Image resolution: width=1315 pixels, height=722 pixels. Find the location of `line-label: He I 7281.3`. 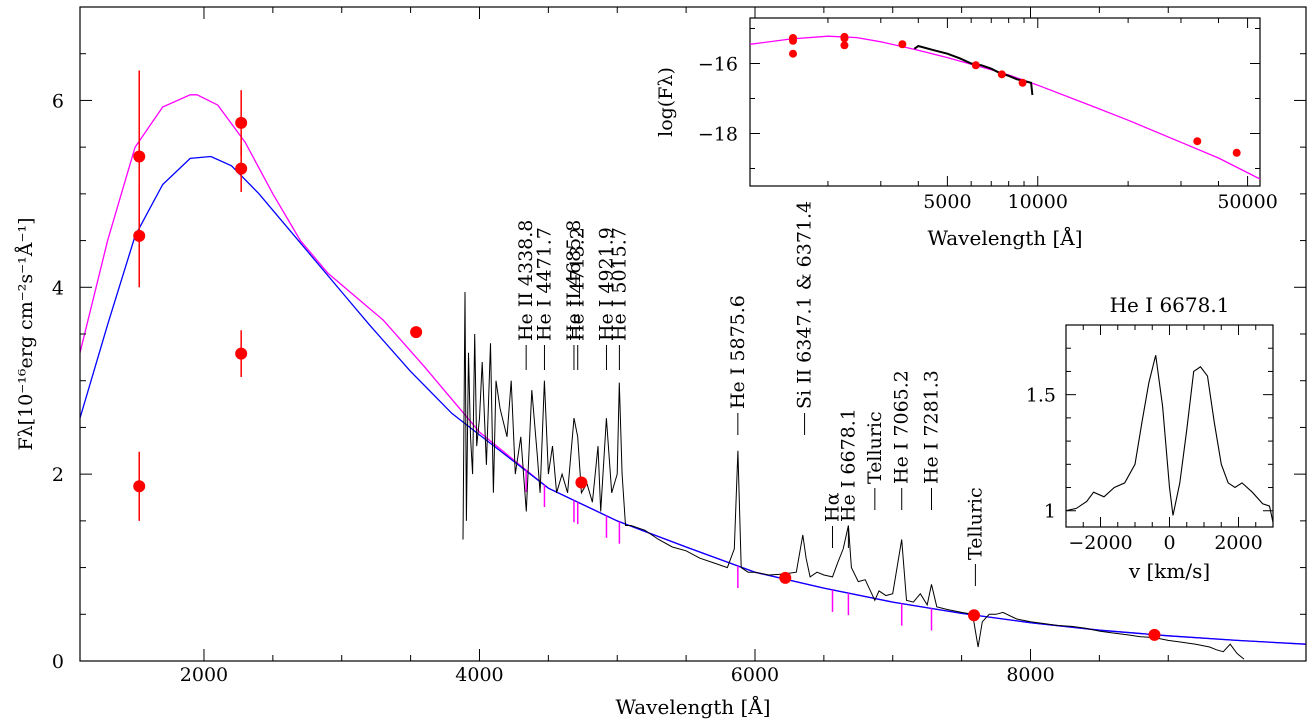

line-label: He I 7281.3 is located at coordinates (931, 427).